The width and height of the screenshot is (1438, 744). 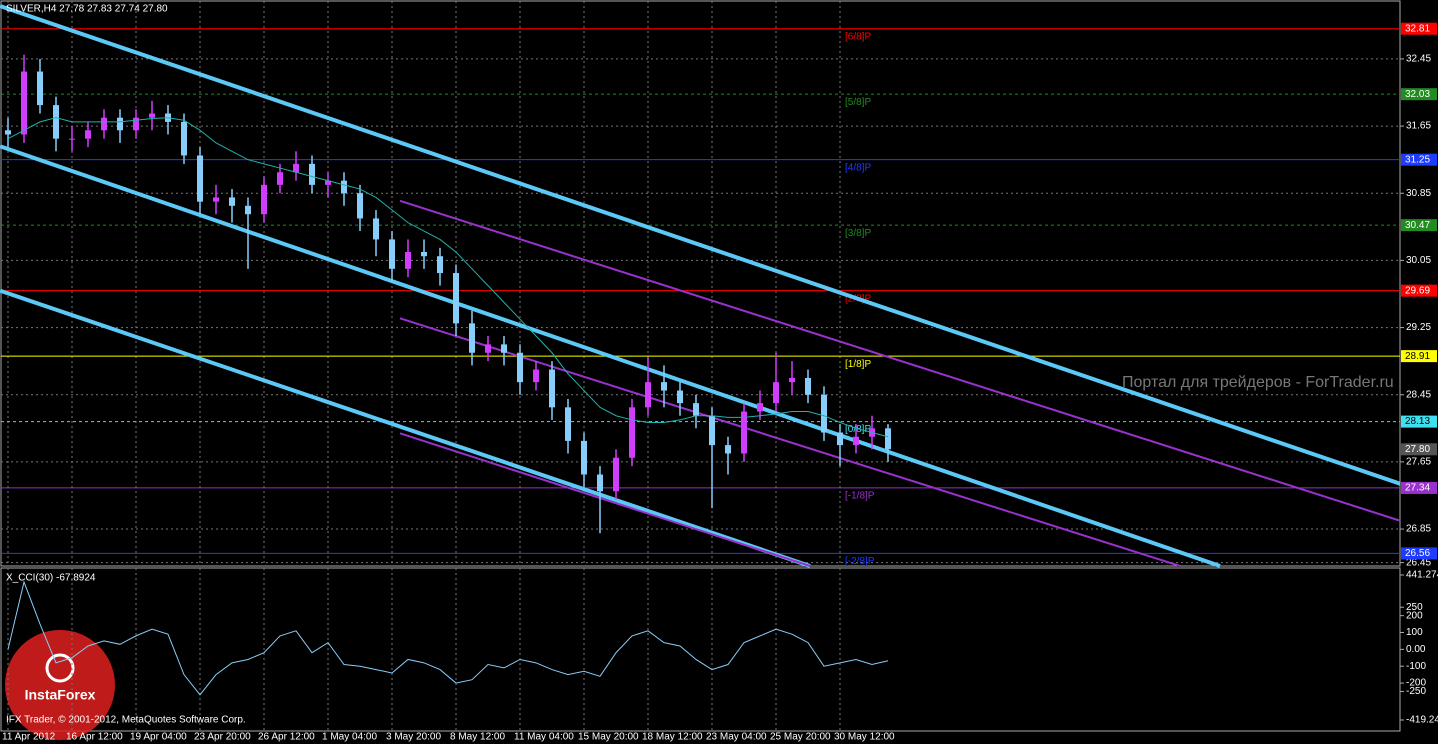 What do you see at coordinates (858, 233) in the screenshot?
I see `level-label: [3/8]P` at bounding box center [858, 233].